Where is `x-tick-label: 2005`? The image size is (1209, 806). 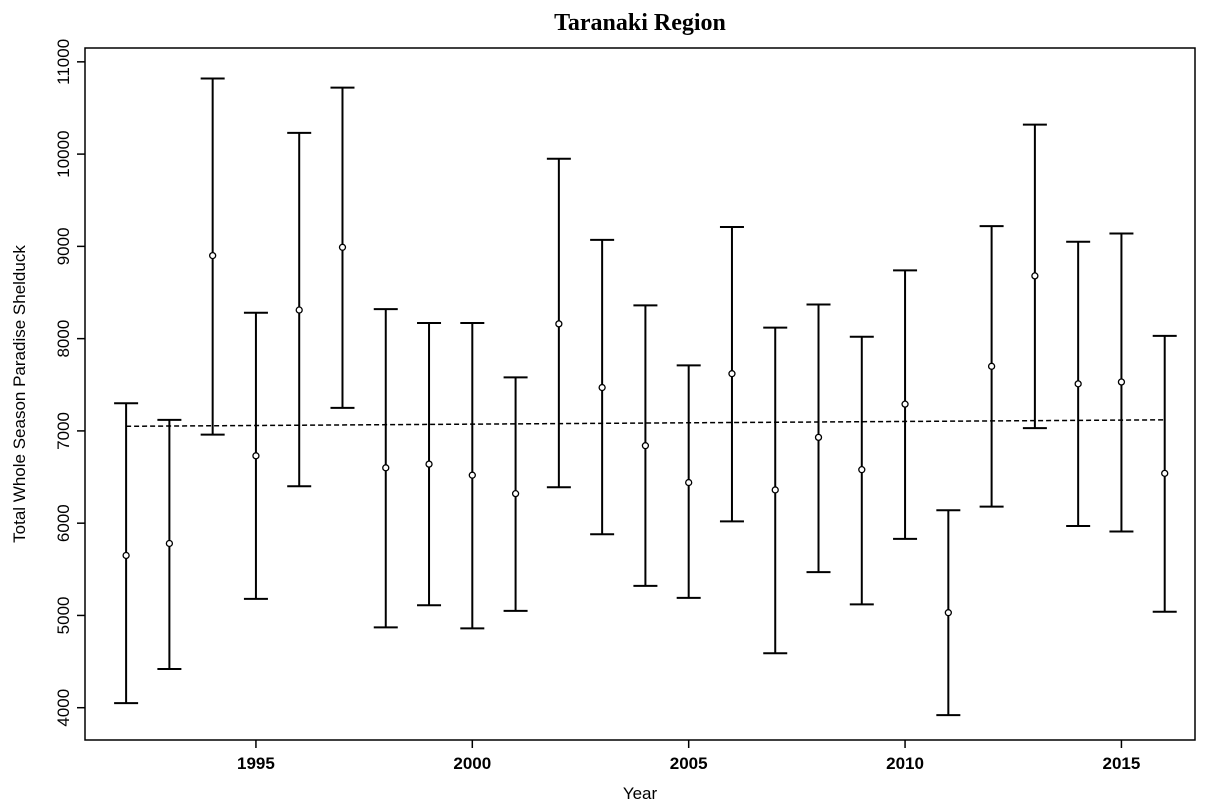 x-tick-label: 2005 is located at coordinates (689, 763).